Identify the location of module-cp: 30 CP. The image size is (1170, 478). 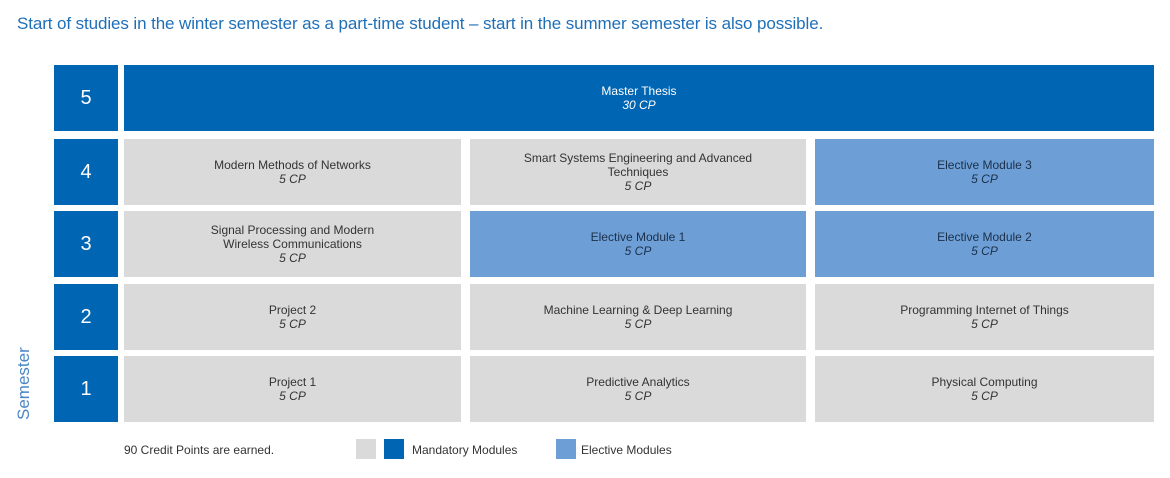
(639, 105).